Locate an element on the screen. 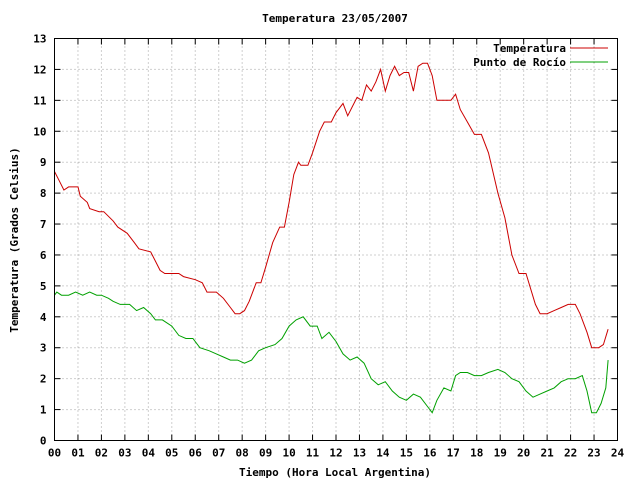  y-tick-label: 4 is located at coordinates (43, 317).